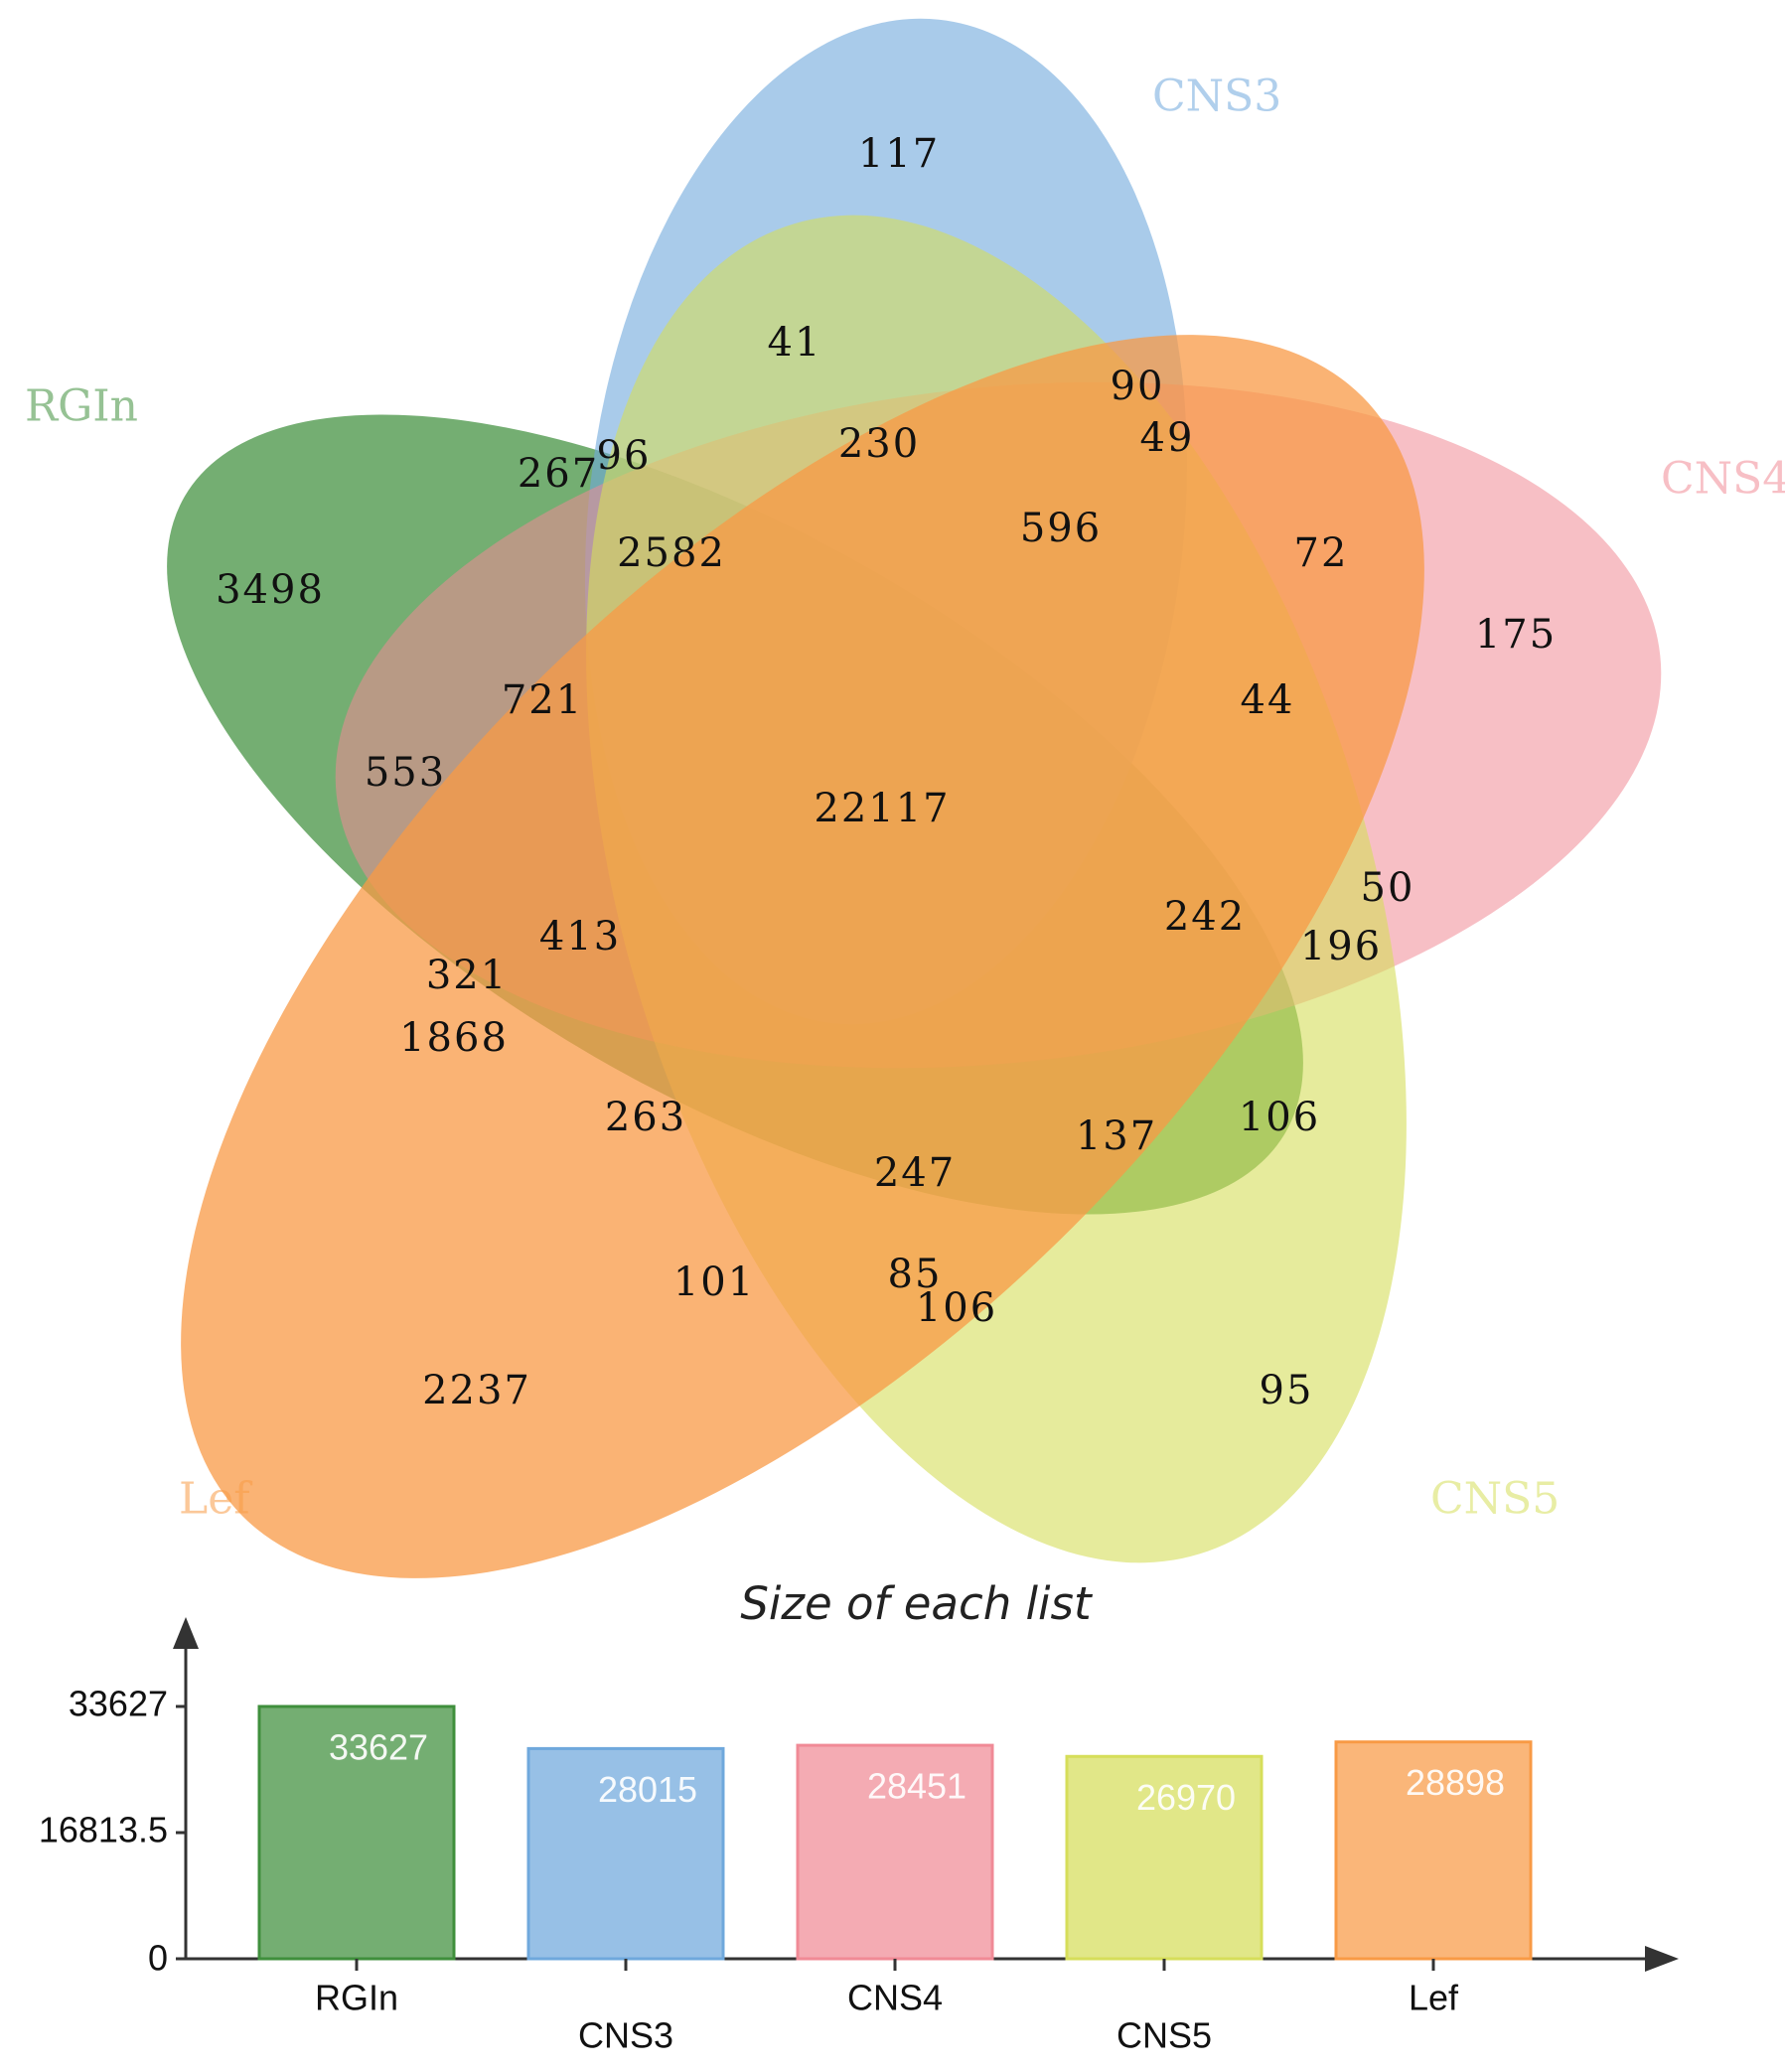  Describe the element at coordinates (558, 474) in the screenshot. I see `region-count: 267` at that location.